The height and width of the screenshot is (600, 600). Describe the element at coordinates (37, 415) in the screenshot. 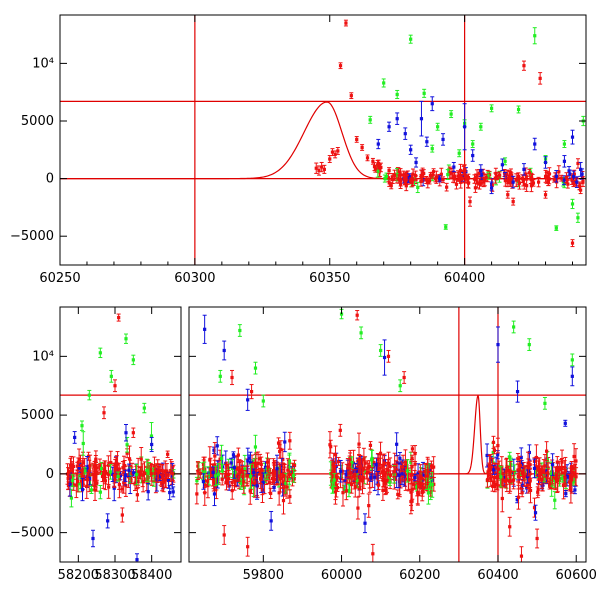

I see `y-tick-label: 5000` at that location.